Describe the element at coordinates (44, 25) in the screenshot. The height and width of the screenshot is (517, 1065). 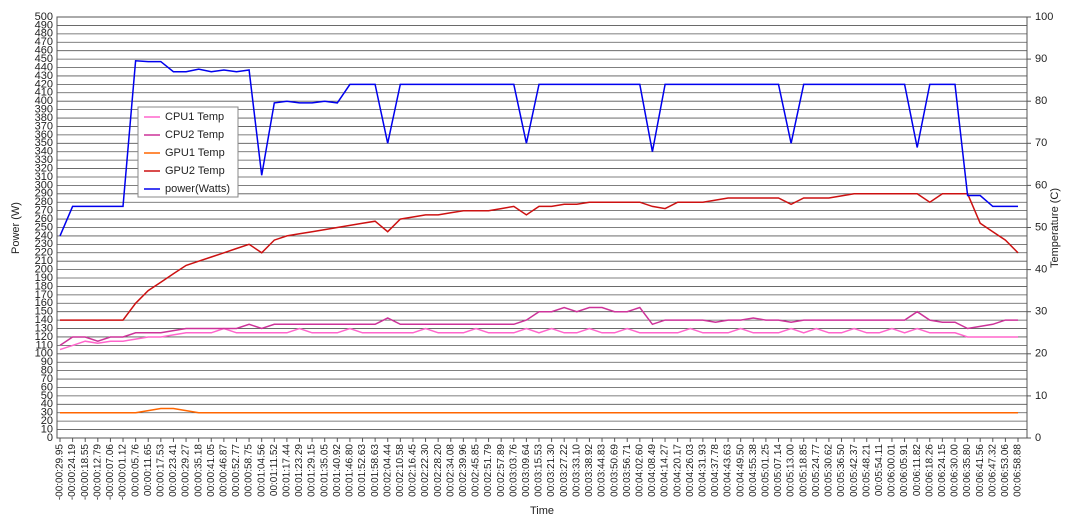
I see `y-tick-label: 490` at that location.